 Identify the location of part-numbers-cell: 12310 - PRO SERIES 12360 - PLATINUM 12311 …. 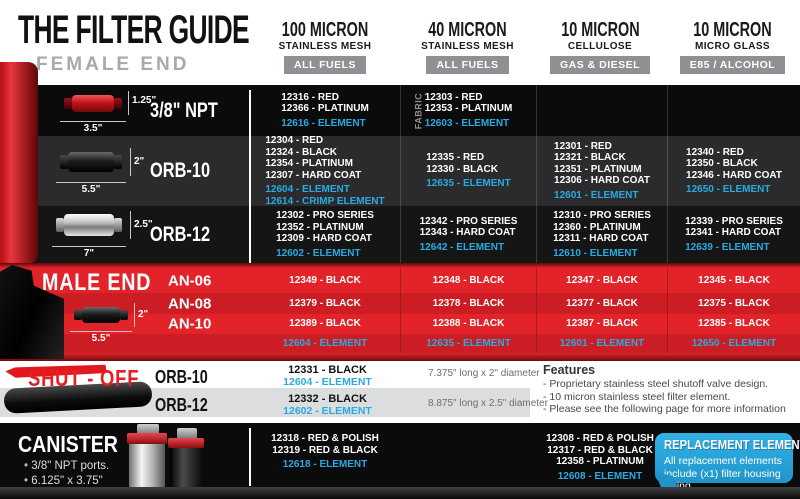
(601, 234).